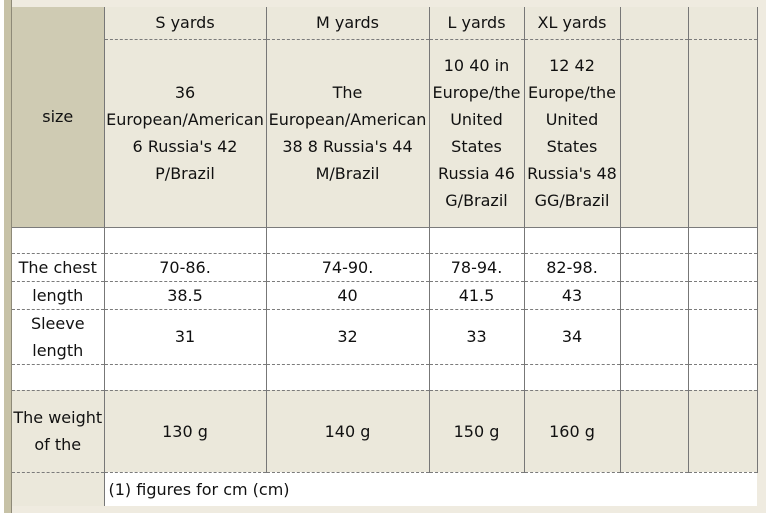 The width and height of the screenshot is (766, 513). I want to click on size-label: size, so click(58, 117).